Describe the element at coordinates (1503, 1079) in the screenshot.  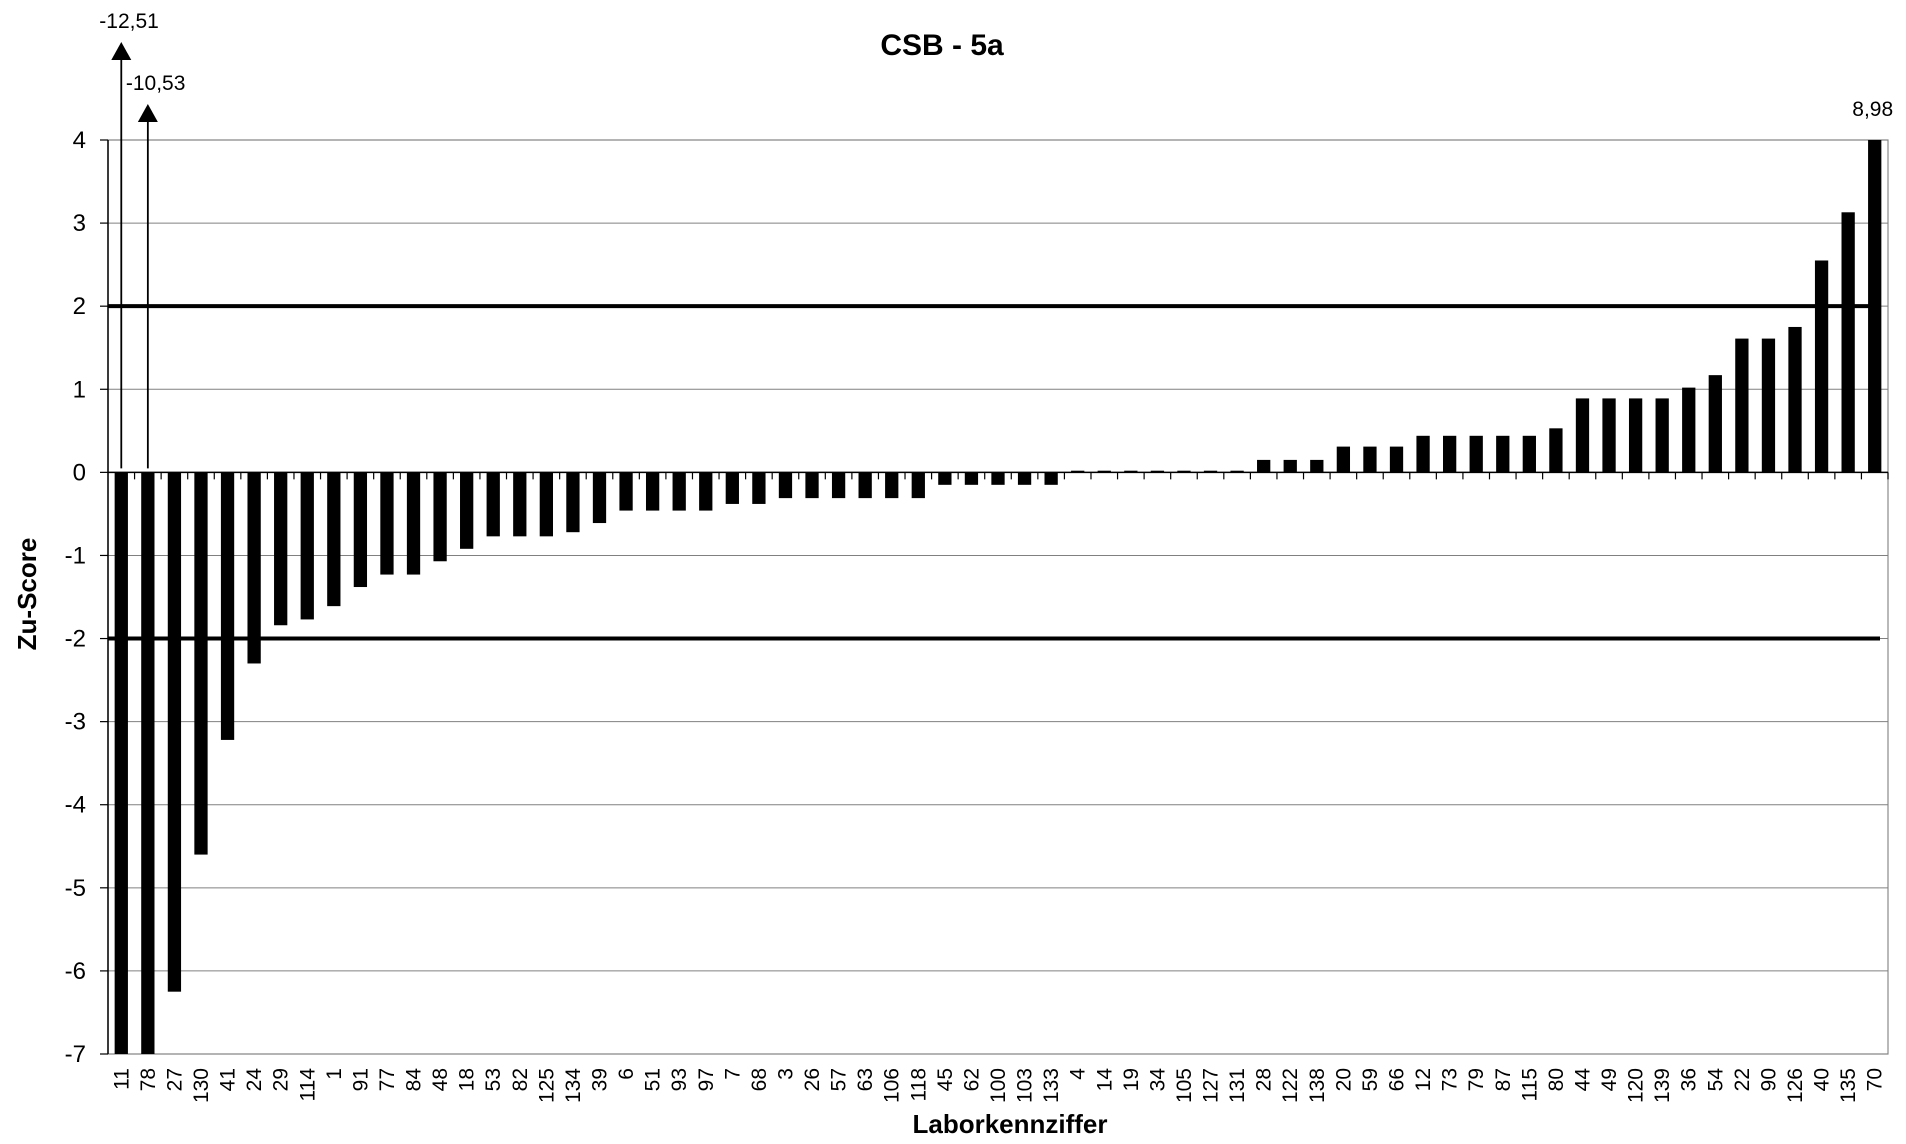
I see `x-tick-label: 87` at that location.